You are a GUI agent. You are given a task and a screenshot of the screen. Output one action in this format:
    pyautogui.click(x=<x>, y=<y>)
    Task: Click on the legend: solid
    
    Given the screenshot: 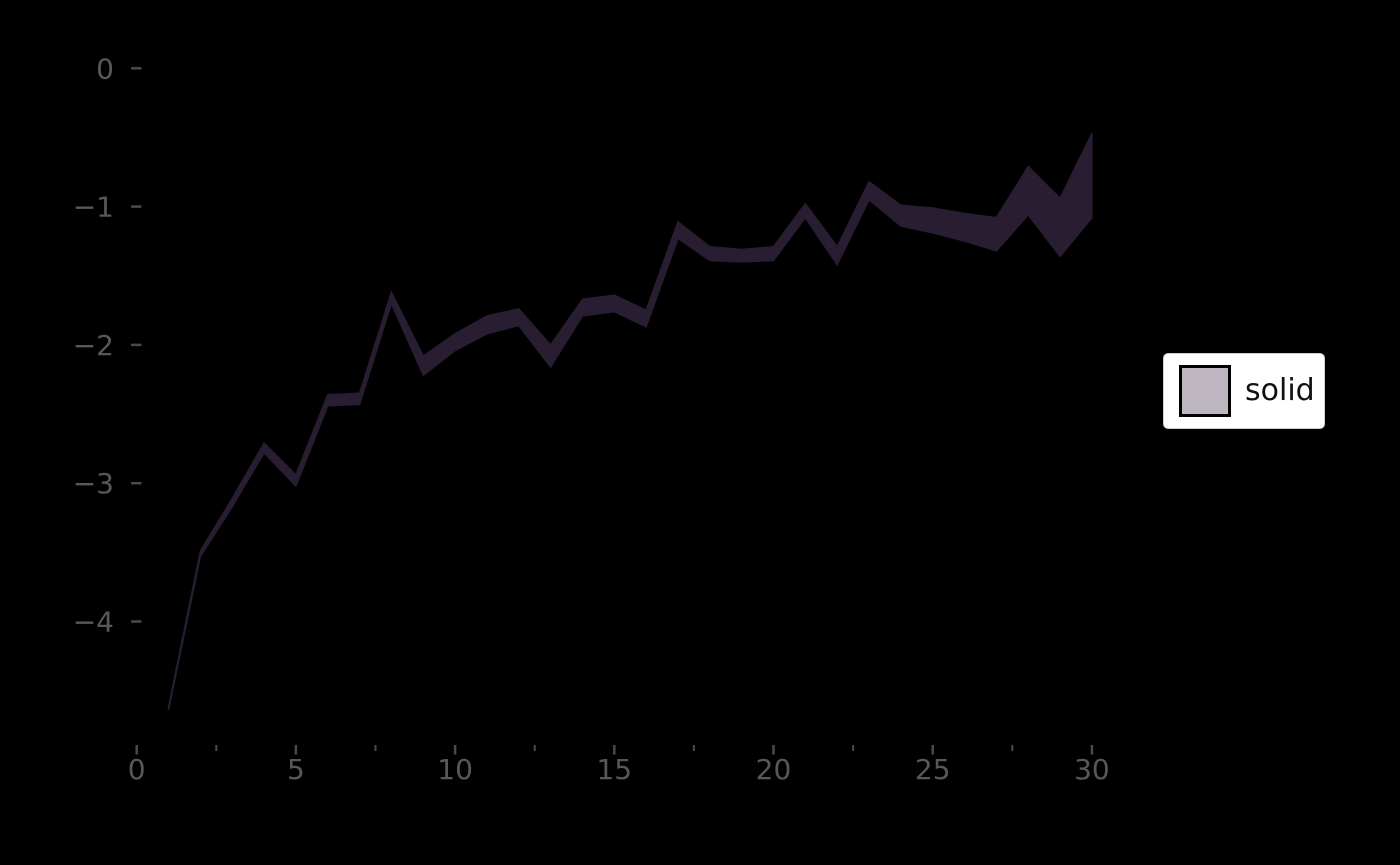 What is the action you would take?
    pyautogui.click(x=1244, y=391)
    